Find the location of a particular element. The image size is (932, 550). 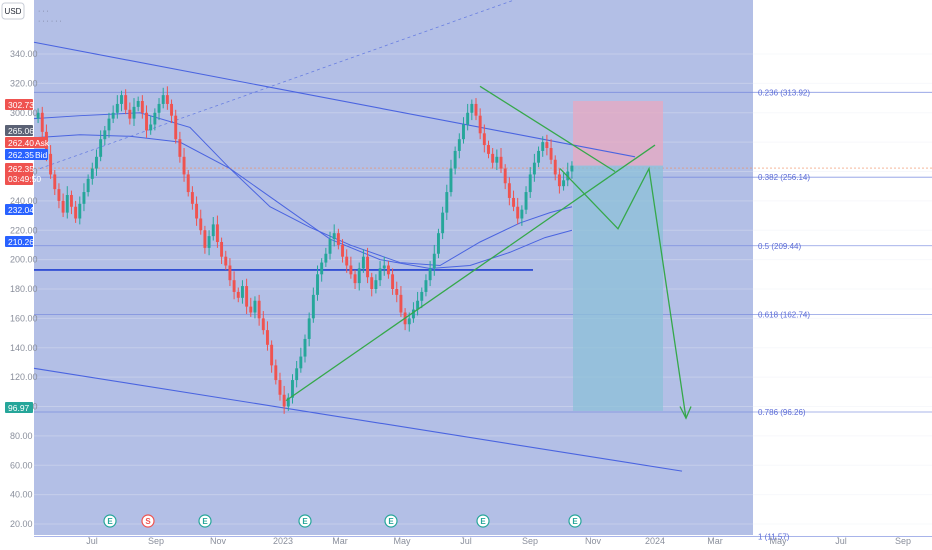

projected-path is located at coordinates (623, 292).